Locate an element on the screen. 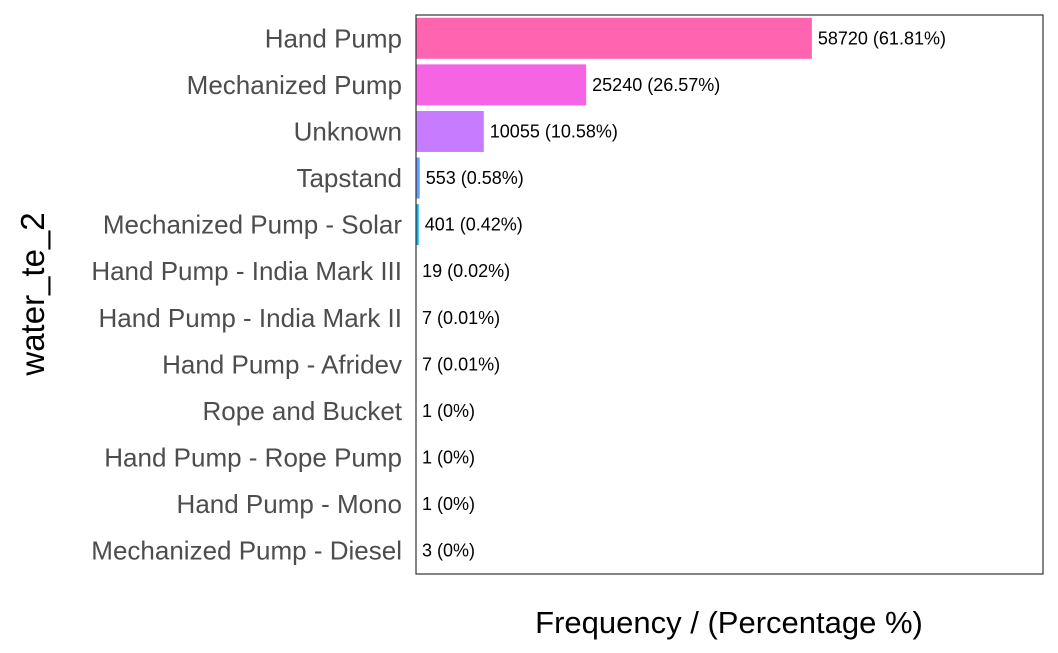  category-label: Tapstand is located at coordinates (349, 178).